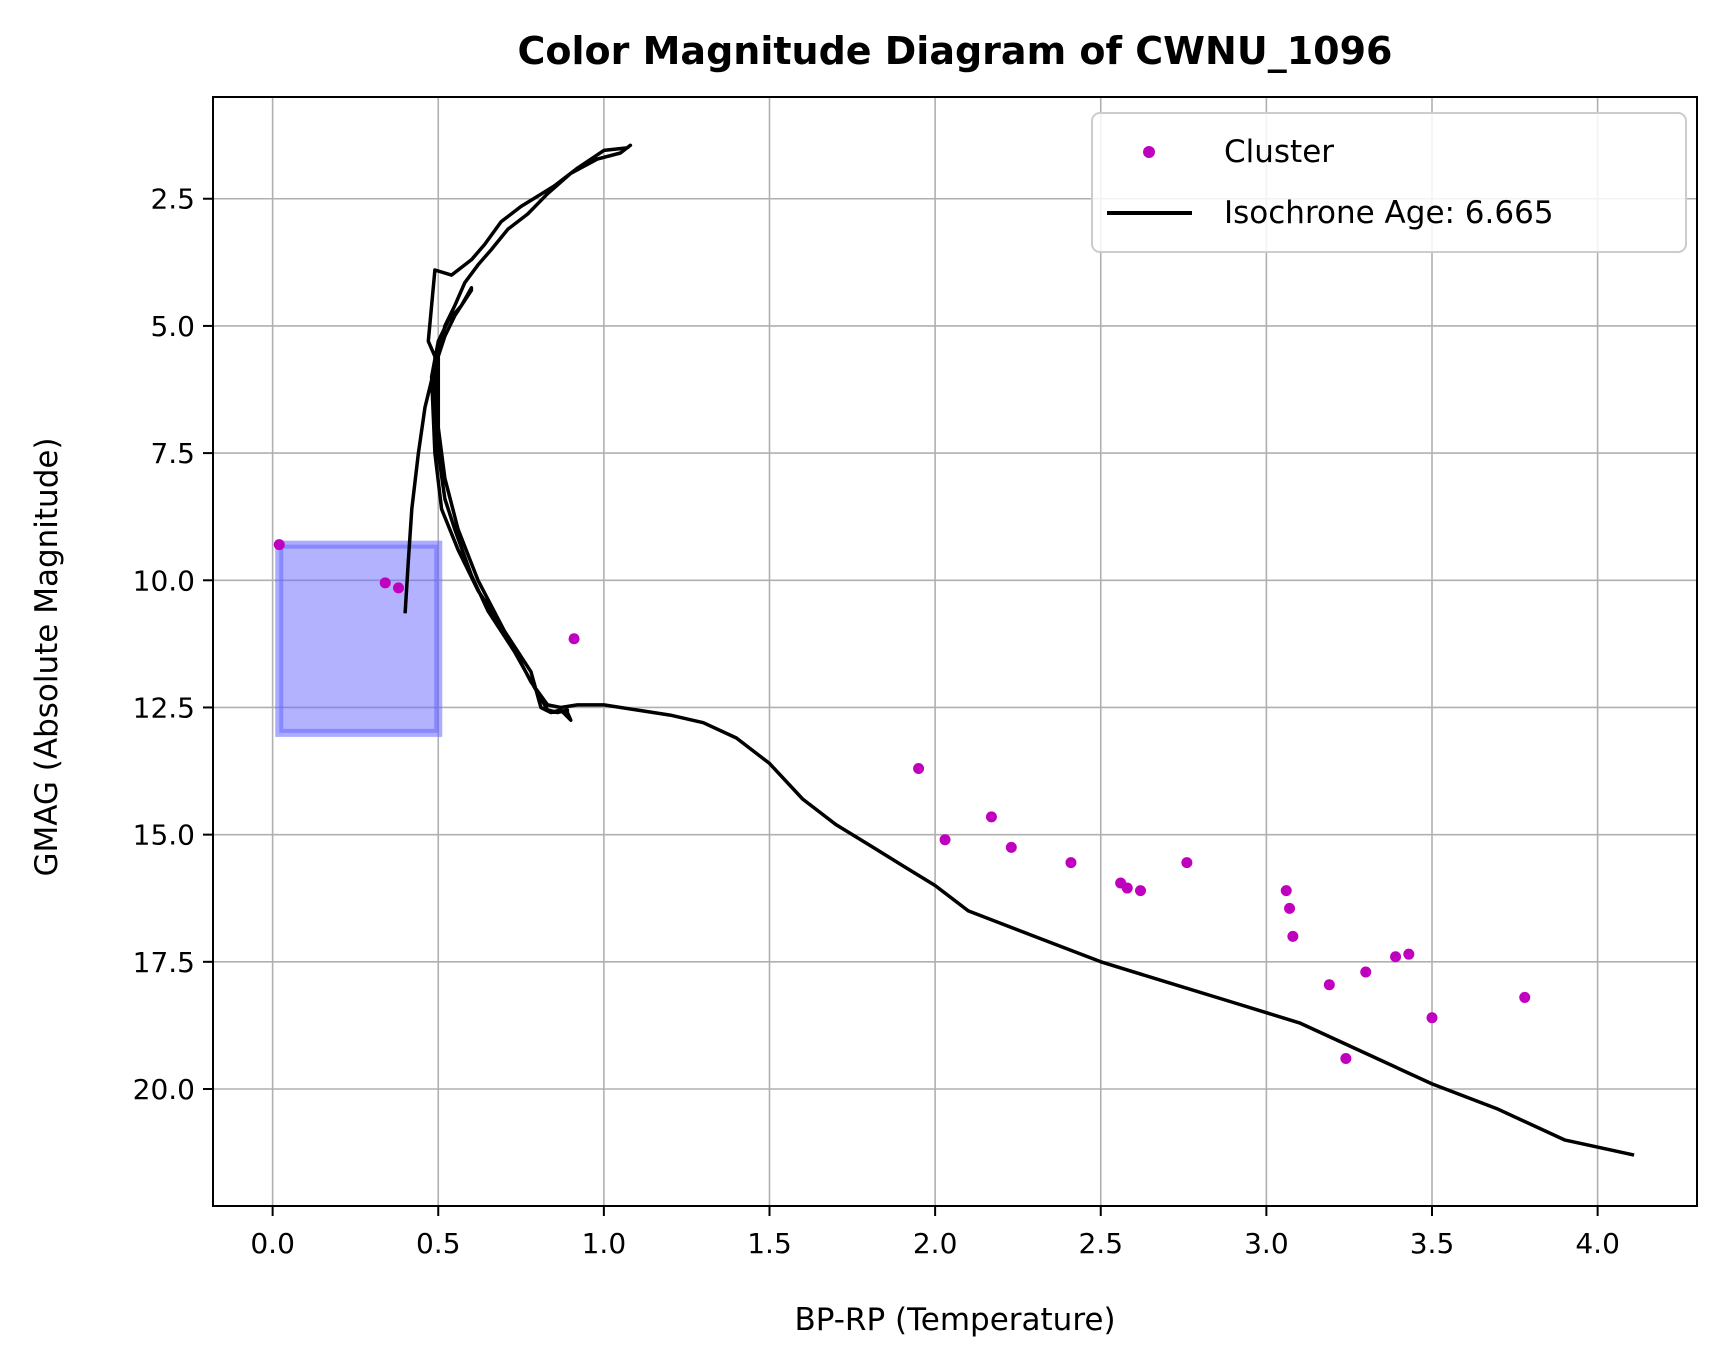 The image size is (1728, 1361). I want to click on x-tick-label: 3.0, so click(1266, 1243).